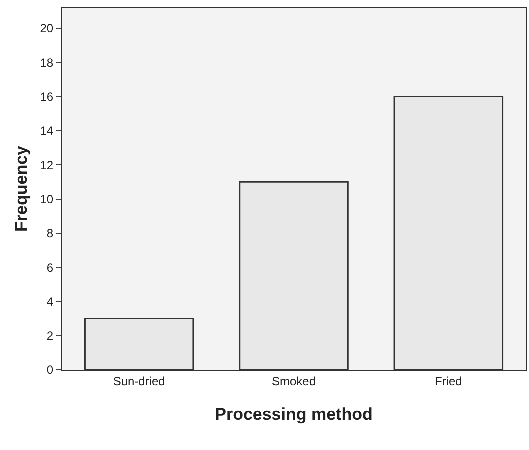  I want to click on y-tick-label: 2, so click(50, 336).